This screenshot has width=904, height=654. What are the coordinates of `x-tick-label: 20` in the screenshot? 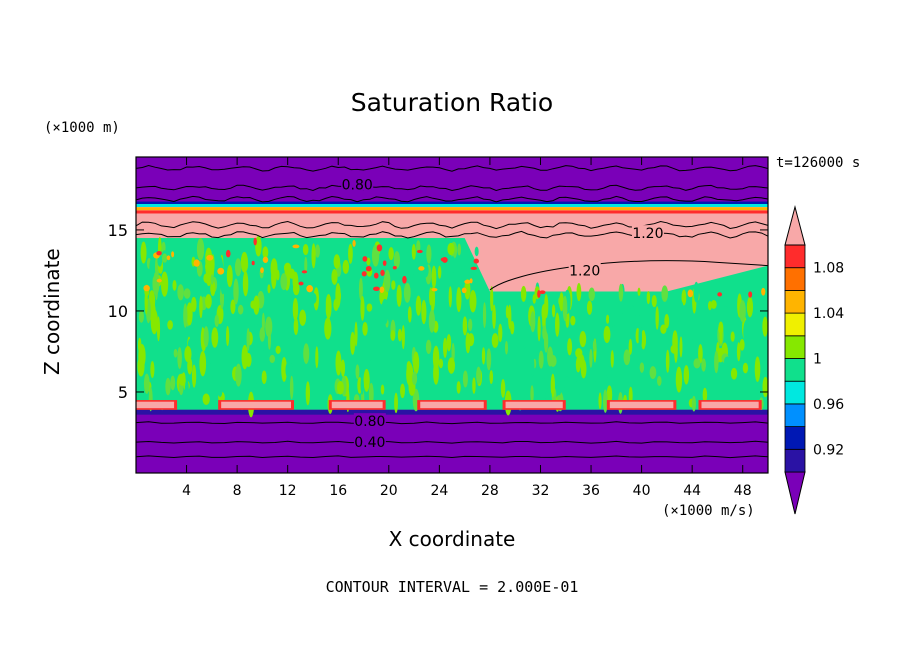 It's located at (389, 491).